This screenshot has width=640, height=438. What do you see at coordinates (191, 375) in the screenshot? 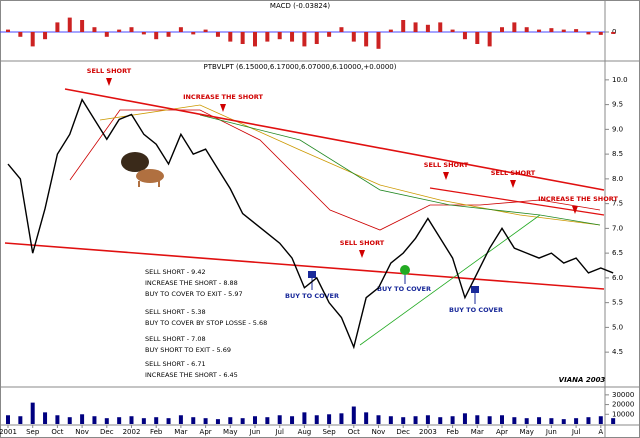
I see `note: INCREASE THE SHORT - 6.45` at bounding box center [191, 375].